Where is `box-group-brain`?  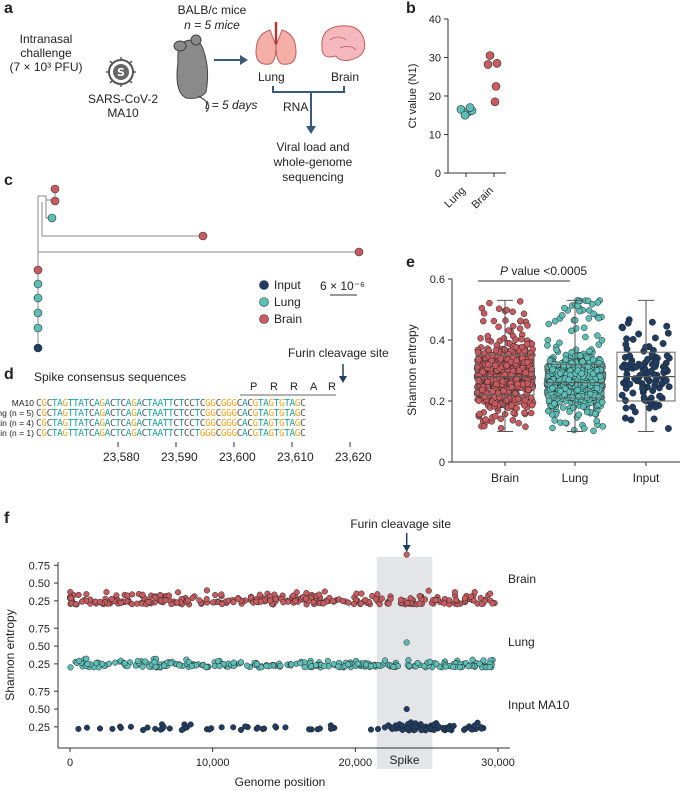
box-group-brain is located at coordinates (505, 365).